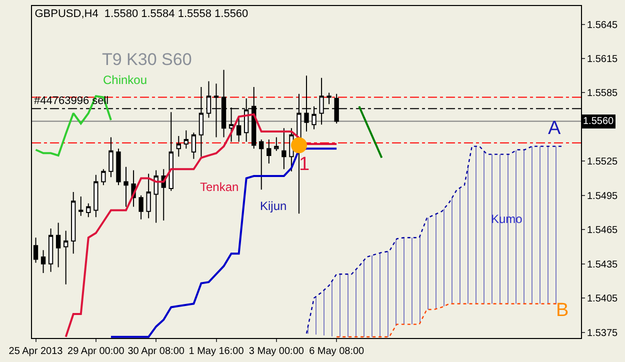 This screenshot has height=362, width=625. What do you see at coordinates (602, 94) in the screenshot?
I see `y-tick-label: 1.5585` at bounding box center [602, 94].